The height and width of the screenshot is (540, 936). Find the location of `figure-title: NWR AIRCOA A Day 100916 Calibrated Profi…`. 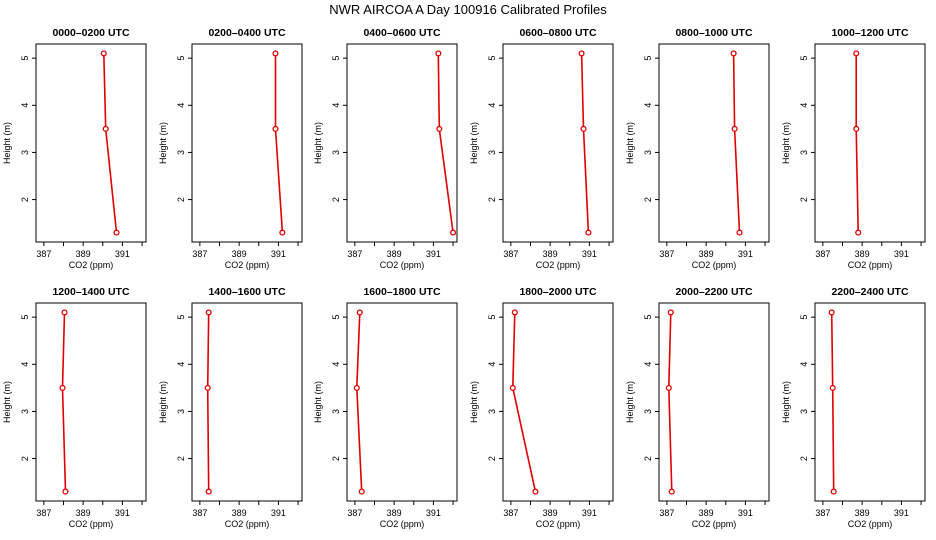

figure-title: NWR AIRCOA A Day 100916 Calibrated Profi… is located at coordinates (468, 9).